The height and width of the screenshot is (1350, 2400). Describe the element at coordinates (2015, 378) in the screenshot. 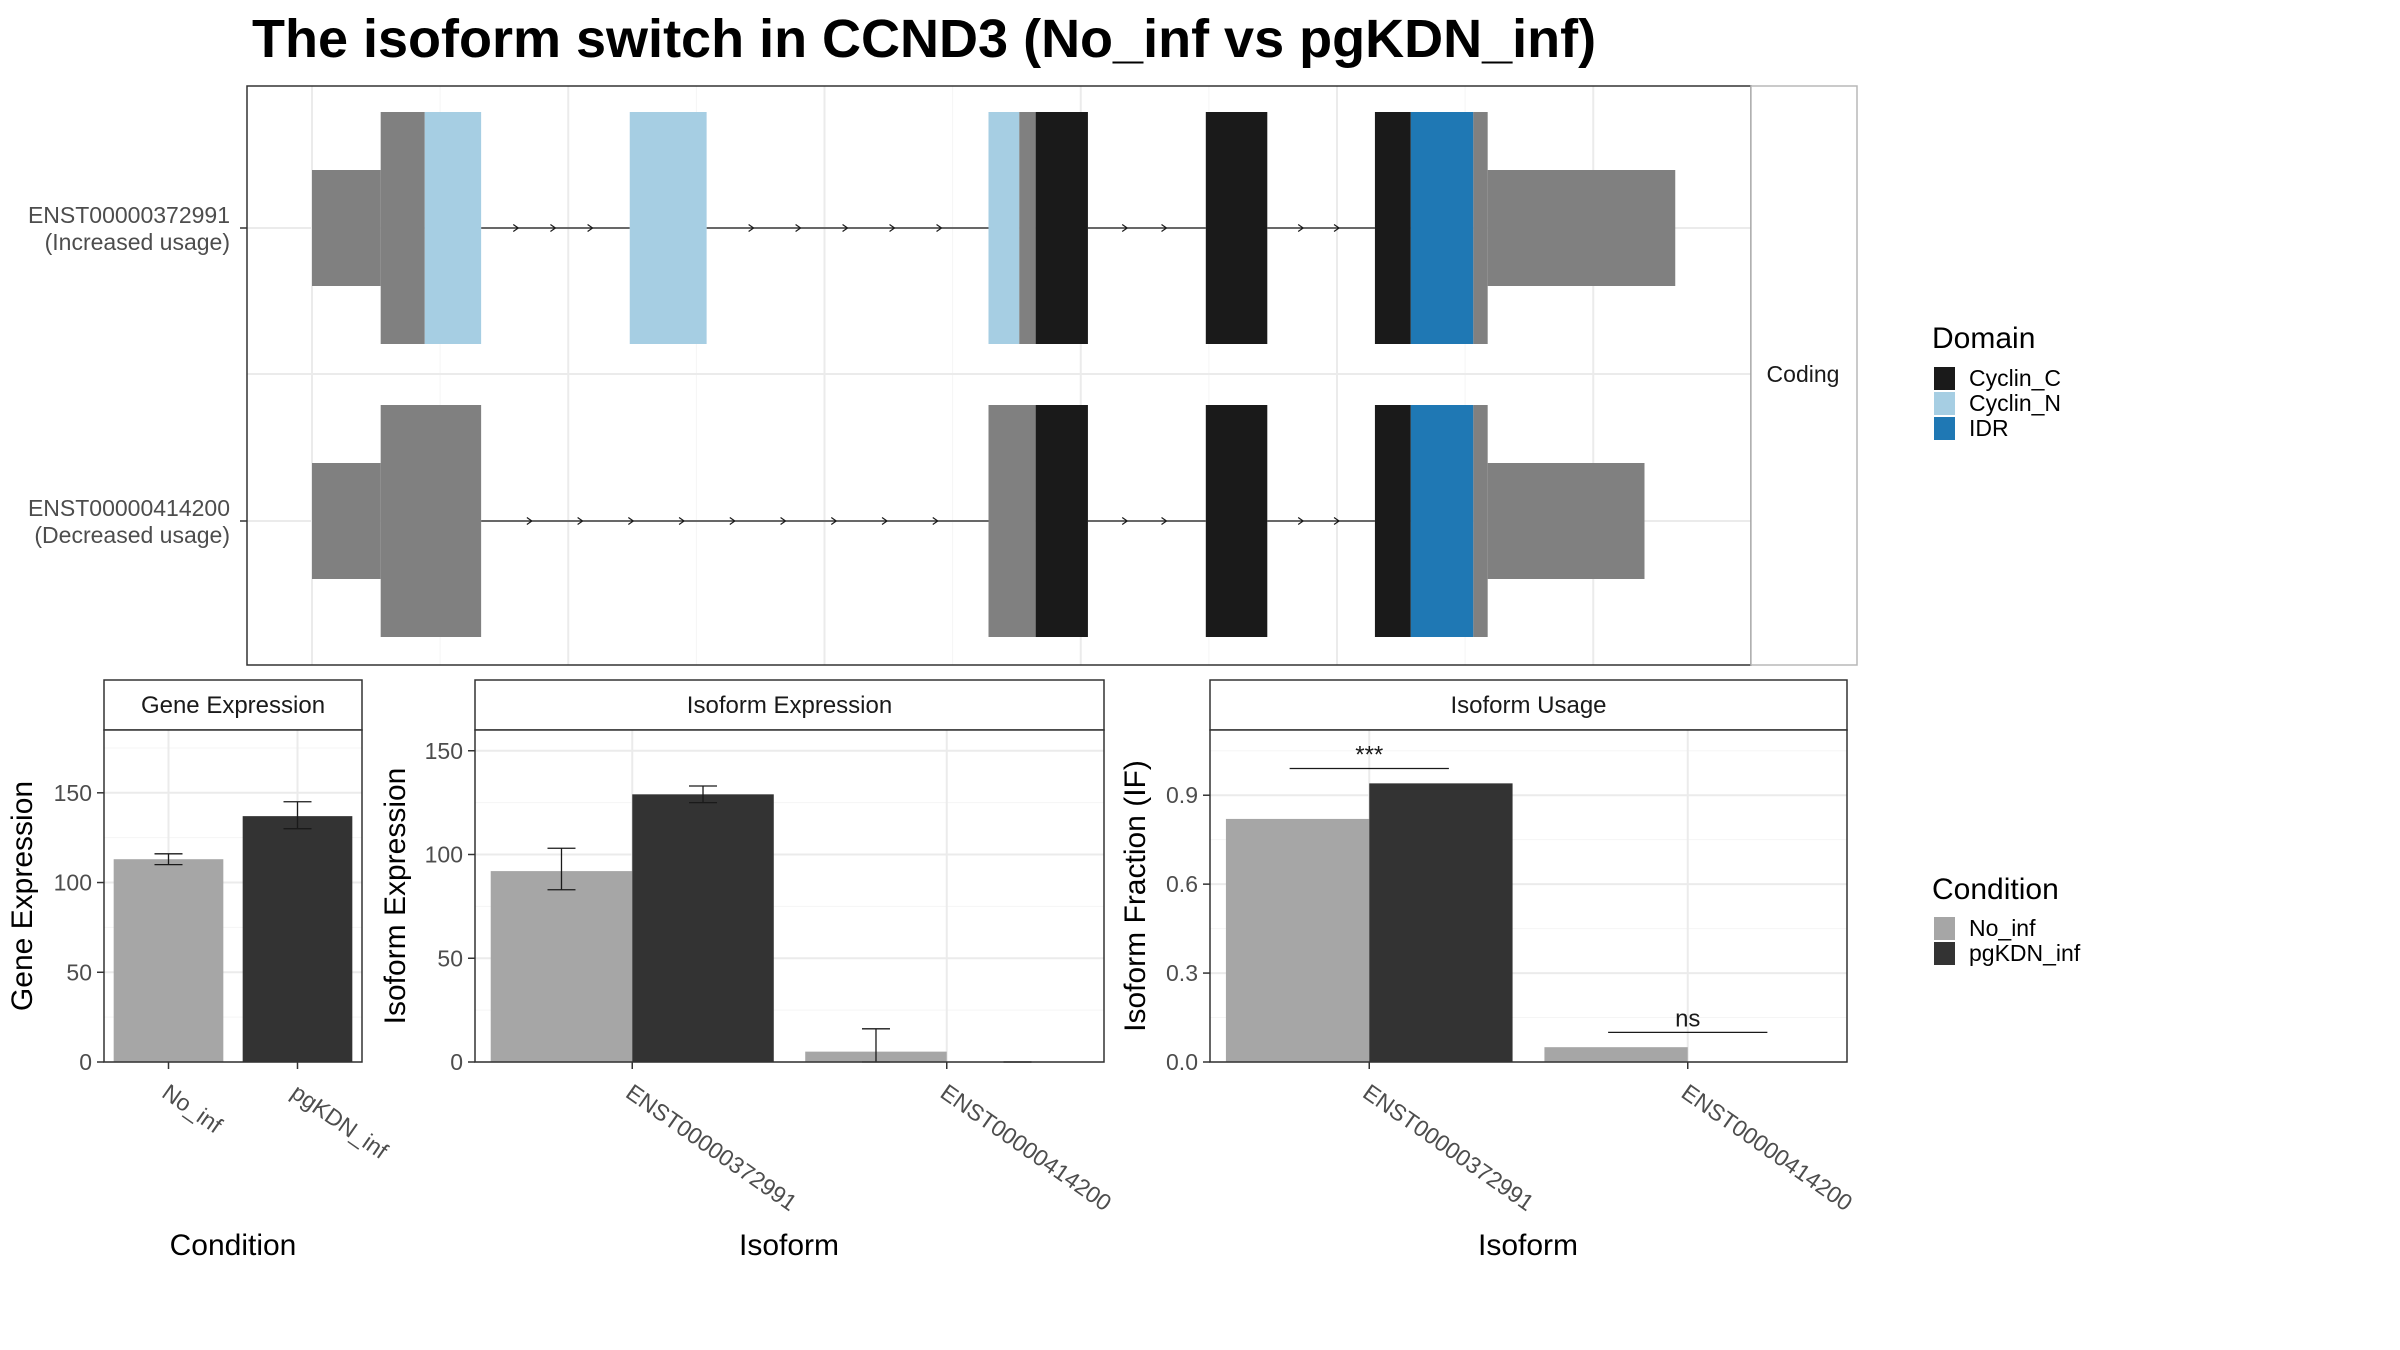

I see `legend-label: Cyclin_C` at that location.